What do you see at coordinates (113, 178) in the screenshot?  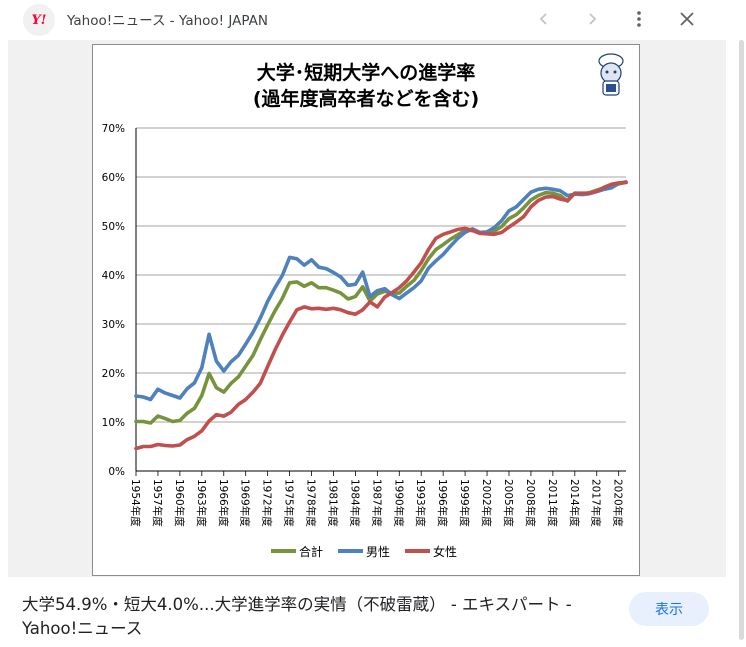 I see `y-tick-label: 60%` at bounding box center [113, 178].